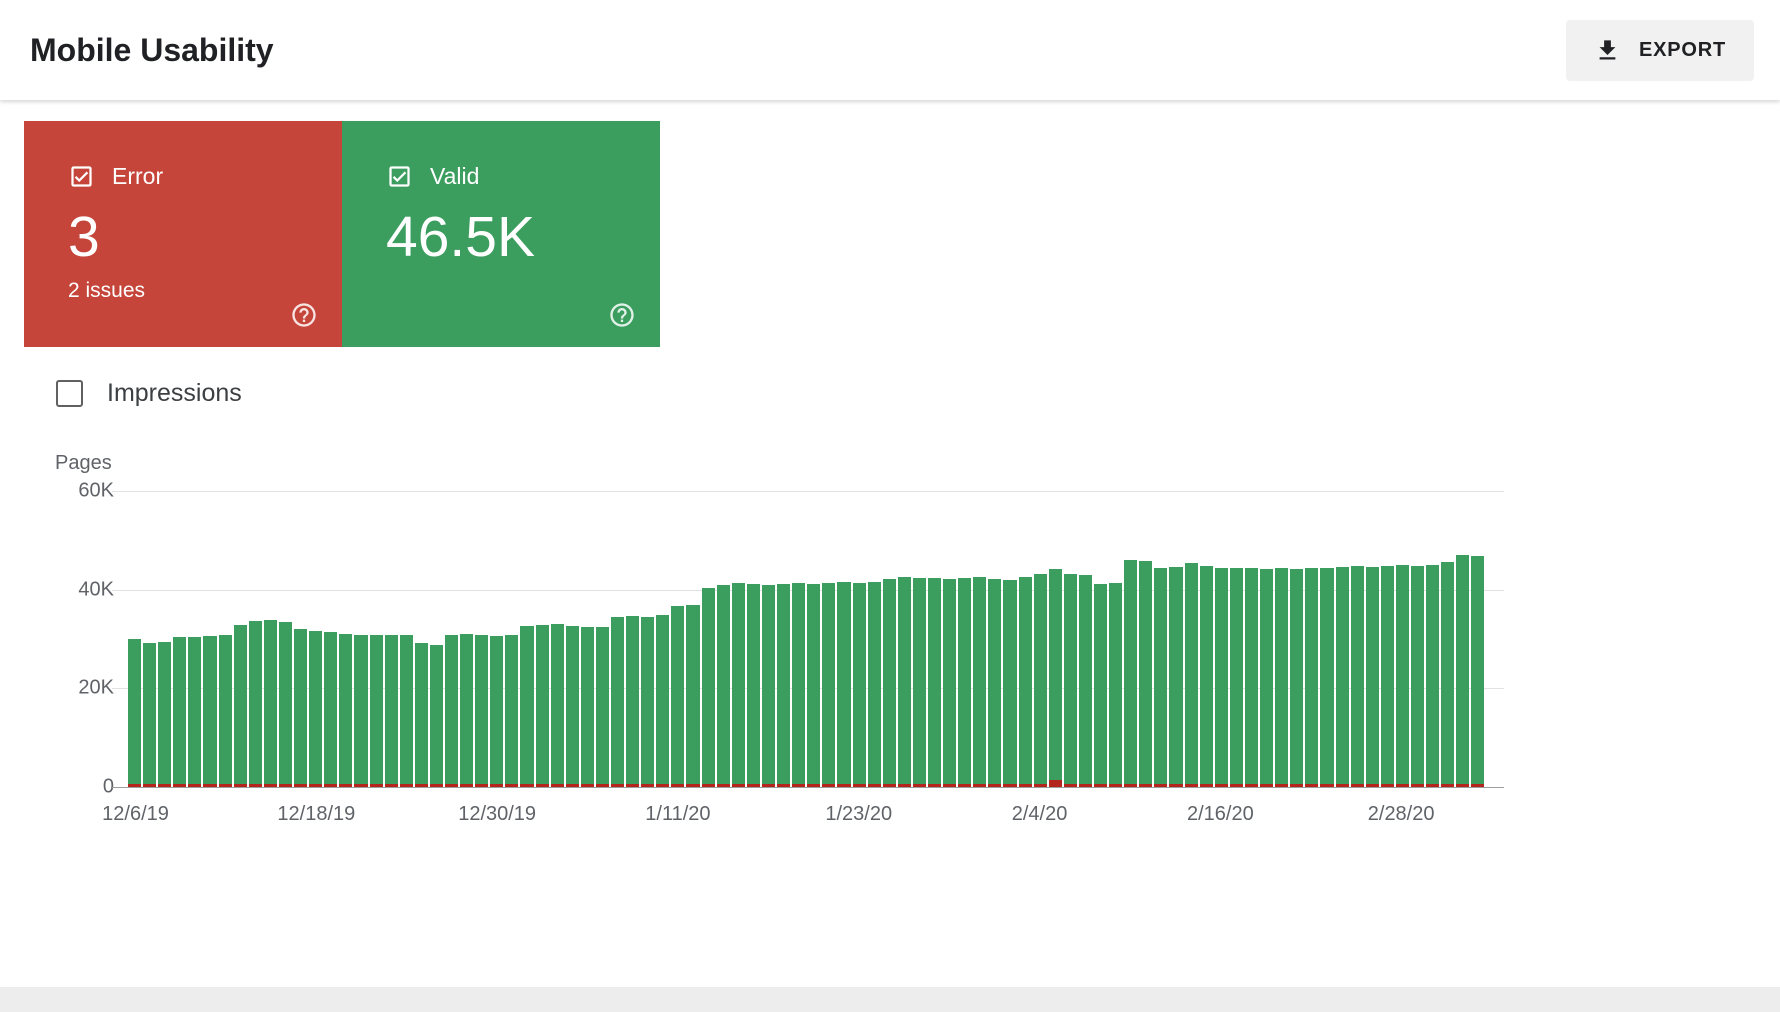 The height and width of the screenshot is (1012, 1780). Describe the element at coordinates (183, 234) in the screenshot. I see `error-card: Error 3 2 issues` at that location.